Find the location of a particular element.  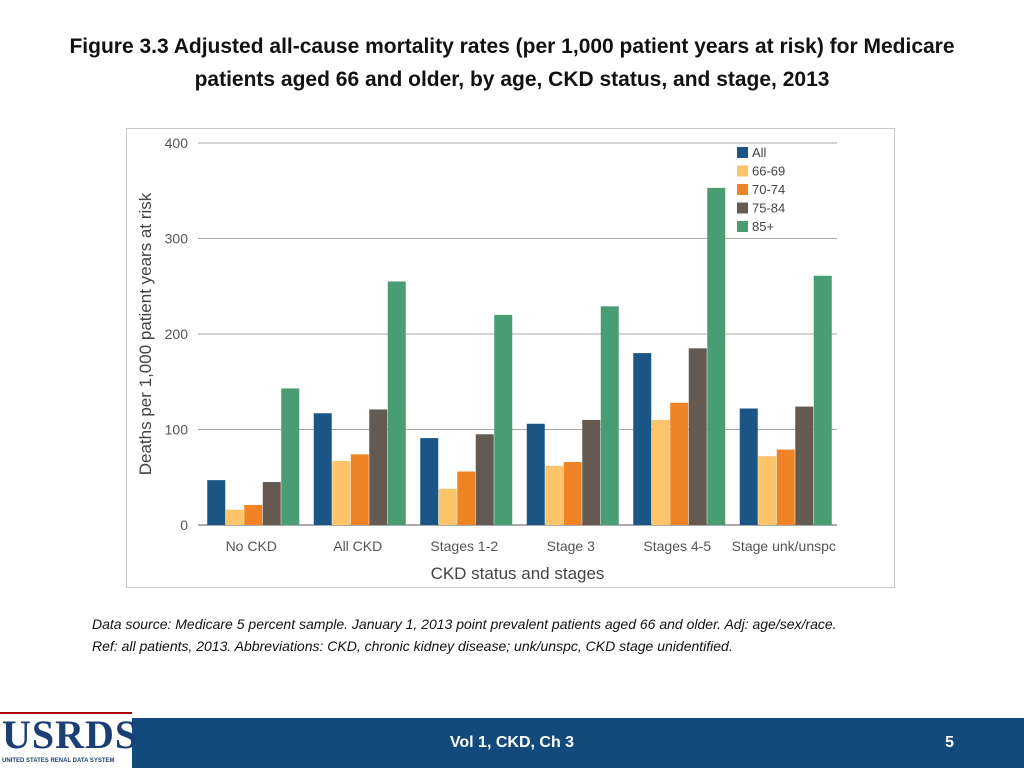

page-number: 5 is located at coordinates (949, 742).